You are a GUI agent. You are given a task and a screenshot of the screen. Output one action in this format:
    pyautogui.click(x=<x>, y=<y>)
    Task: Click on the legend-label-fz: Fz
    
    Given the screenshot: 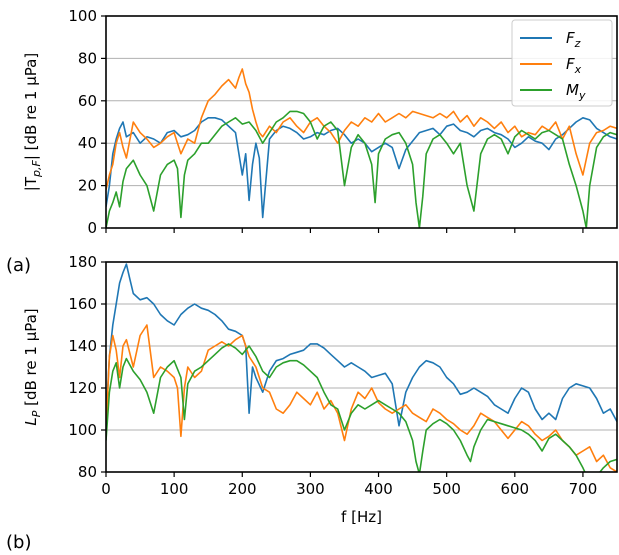 What is the action you would take?
    pyautogui.click(x=573, y=39)
    